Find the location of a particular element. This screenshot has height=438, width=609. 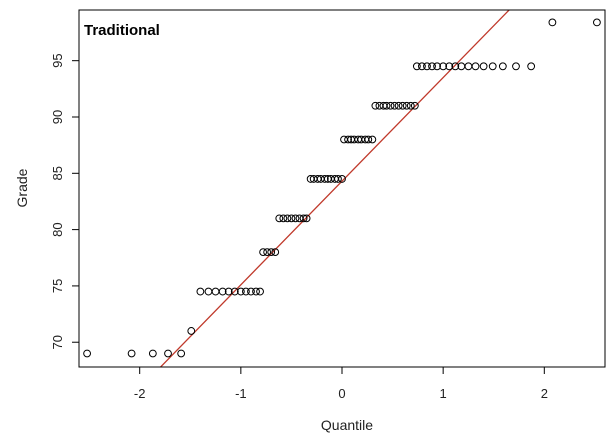

chart-title: Traditional is located at coordinates (122, 30).